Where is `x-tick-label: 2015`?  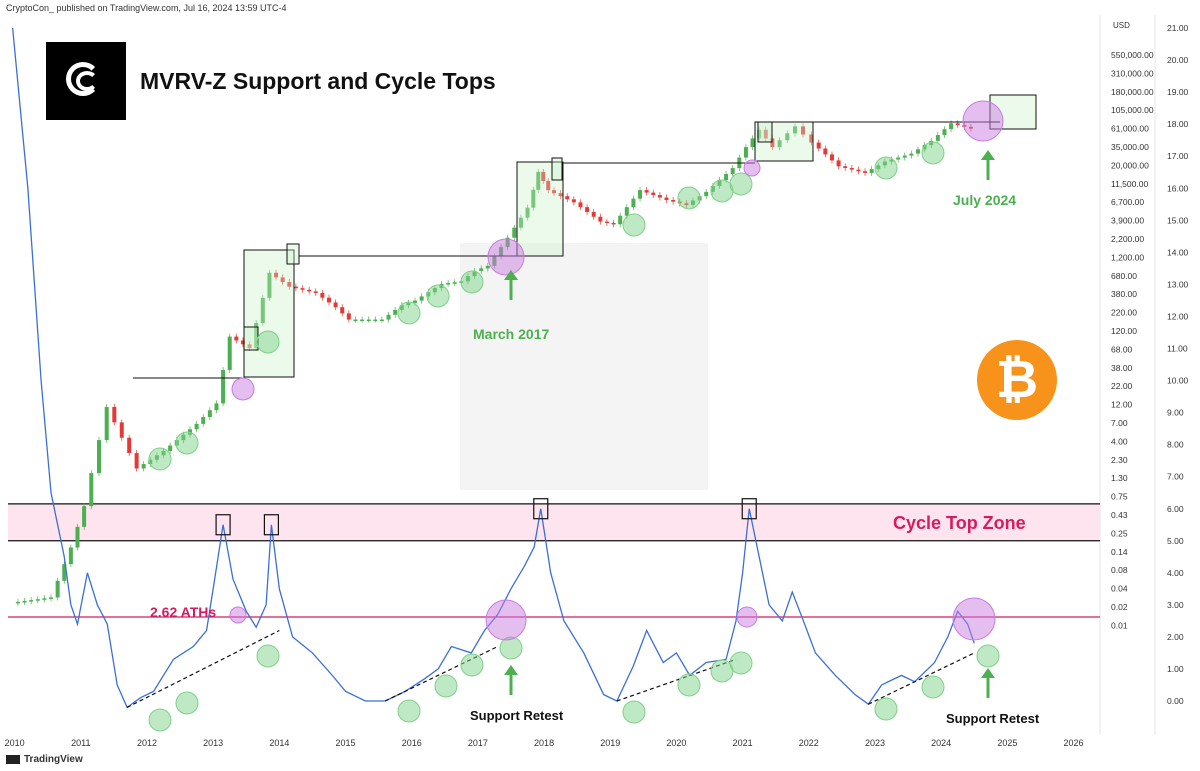
x-tick-label: 2015 is located at coordinates (346, 743).